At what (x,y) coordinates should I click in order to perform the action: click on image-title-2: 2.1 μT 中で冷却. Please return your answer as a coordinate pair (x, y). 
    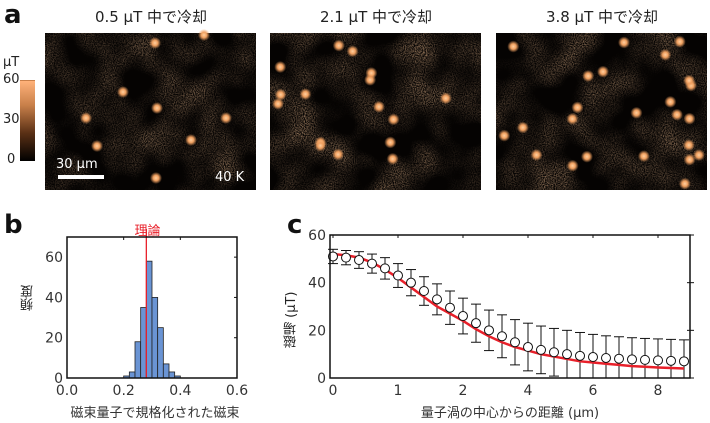
    Looking at the image, I should click on (376, 17).